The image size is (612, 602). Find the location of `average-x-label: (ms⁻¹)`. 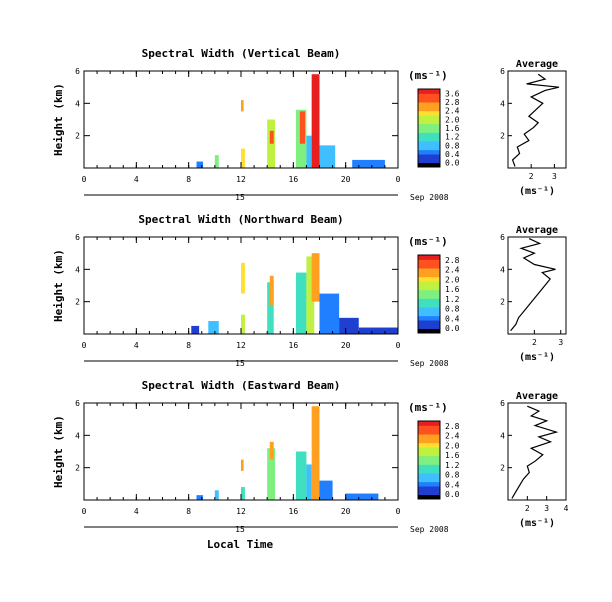

average-x-label: (ms⁻¹) is located at coordinates (537, 523).